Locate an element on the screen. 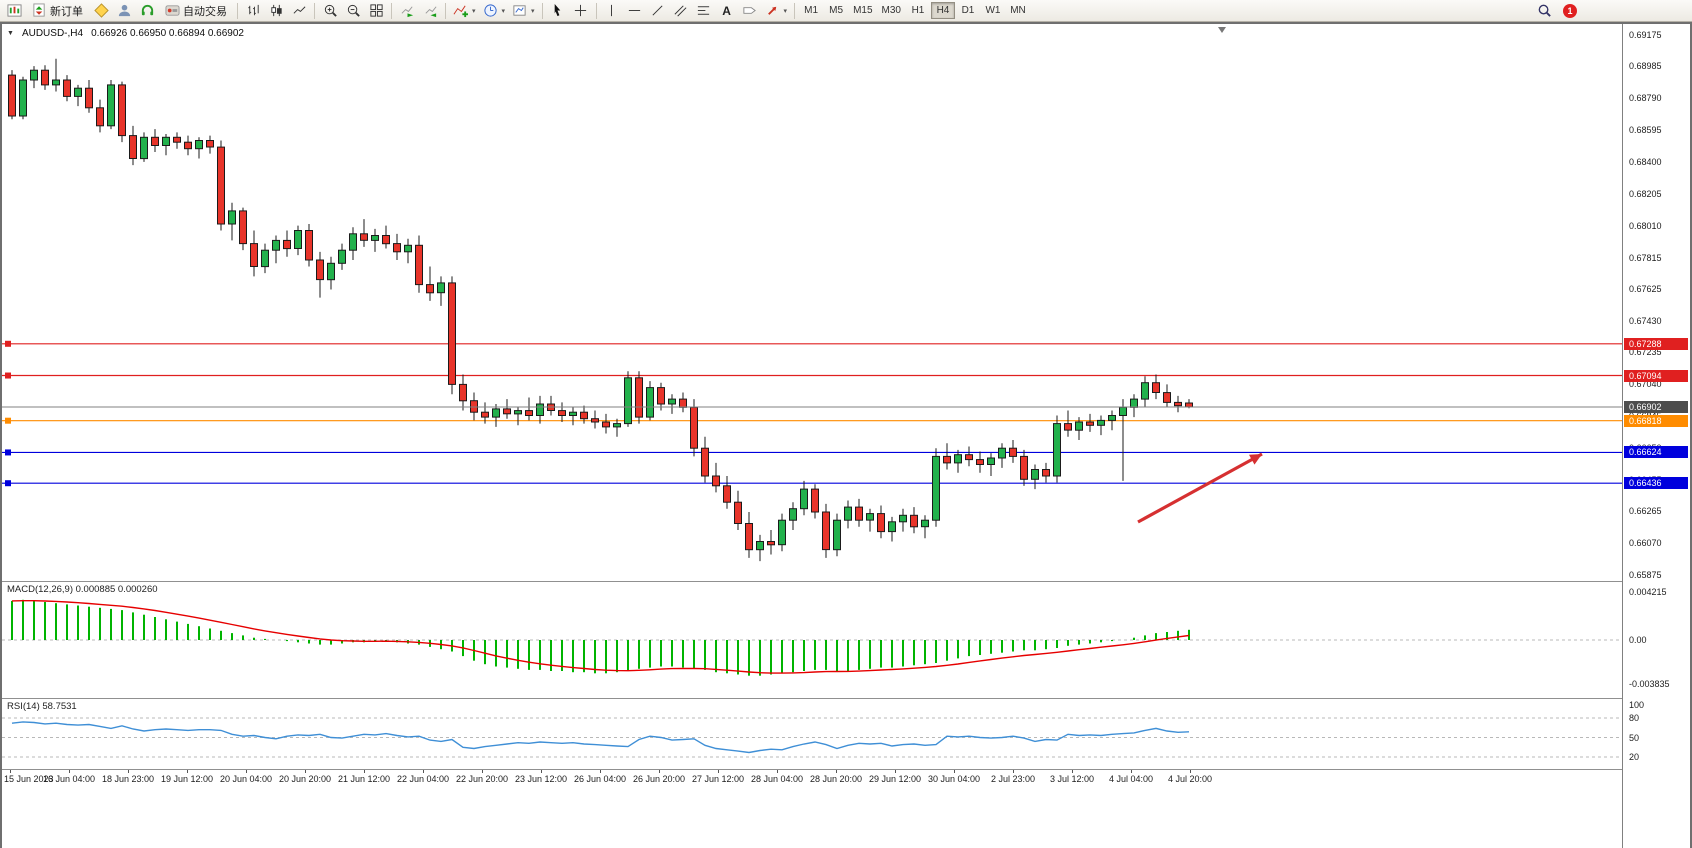 The height and width of the screenshot is (848, 1692). macd-signal-line is located at coordinates (600, 637).